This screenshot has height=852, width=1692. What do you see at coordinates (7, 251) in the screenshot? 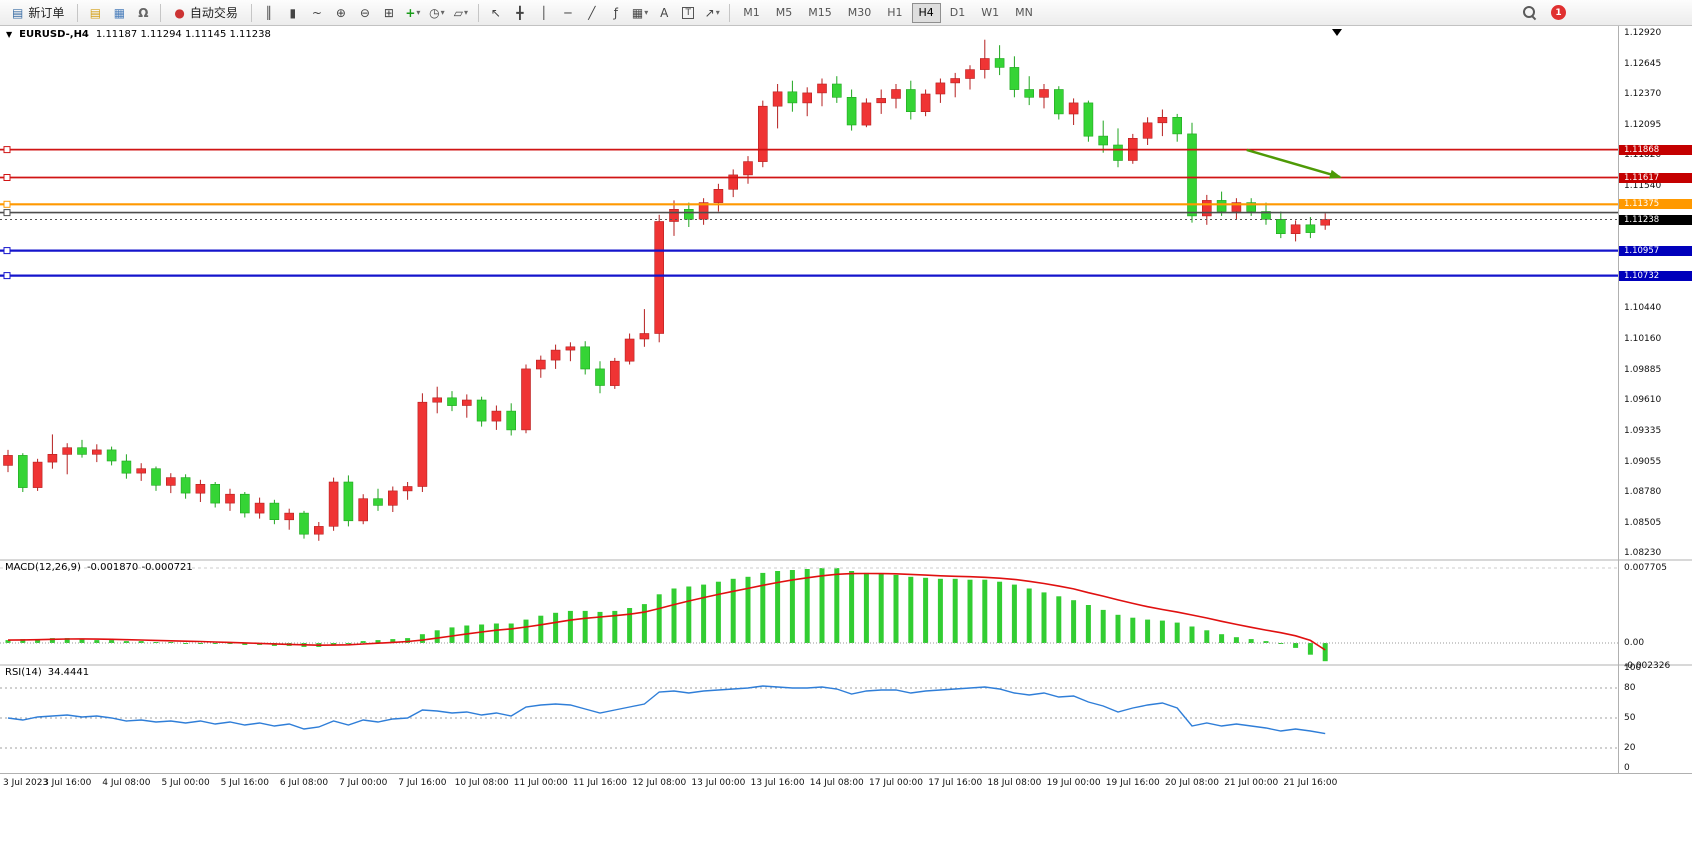
I see `blue-support-line-1-handle` at bounding box center [7, 251].